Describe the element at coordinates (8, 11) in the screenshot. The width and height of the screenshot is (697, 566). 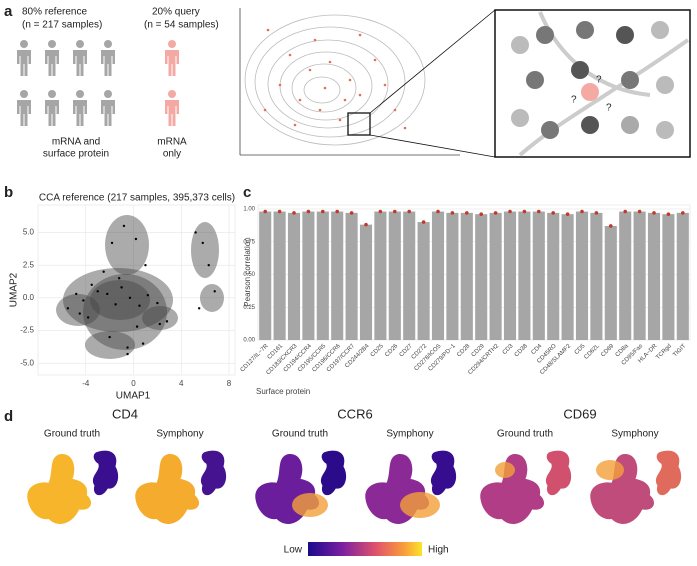
I see `panel-label: a` at that location.